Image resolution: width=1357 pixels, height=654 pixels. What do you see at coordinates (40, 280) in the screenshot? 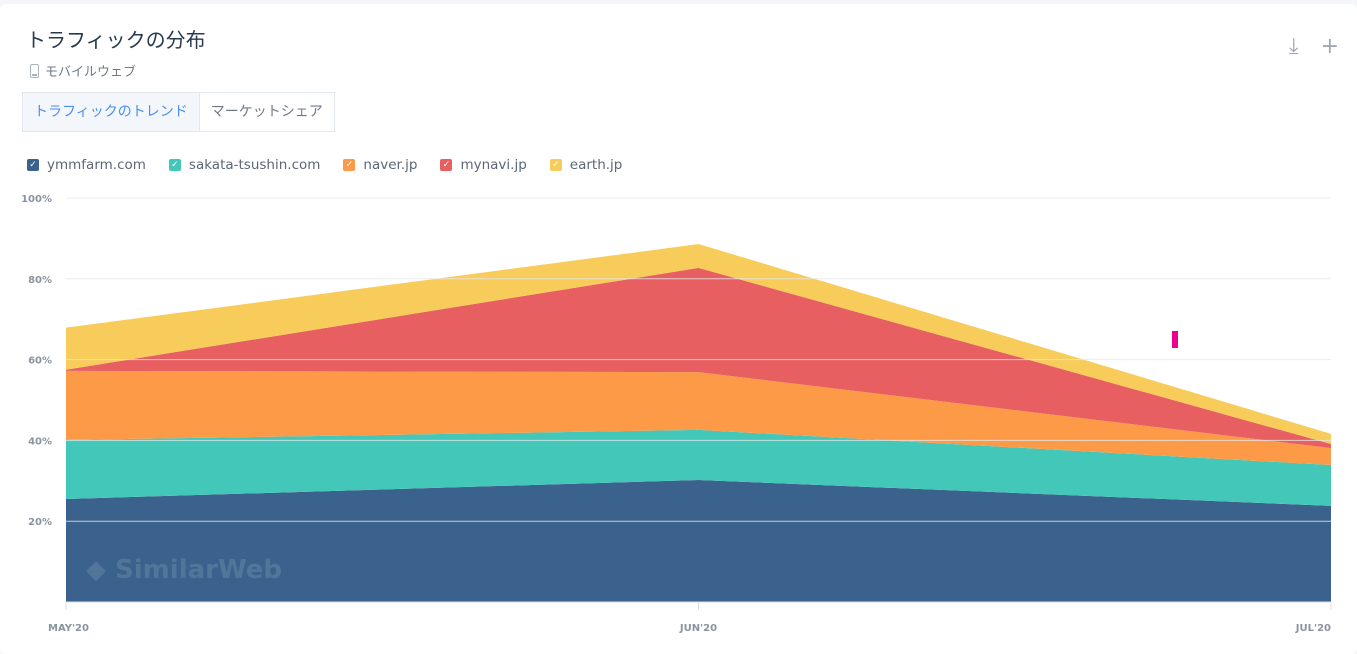
I see `y-tick-label: 80%` at bounding box center [40, 280].